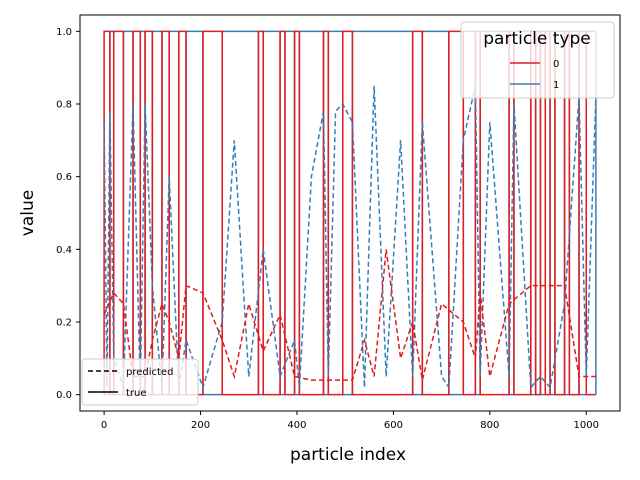 This screenshot has width=640, height=480. I want to click on y-tick-label: 0.6, so click(64, 177).